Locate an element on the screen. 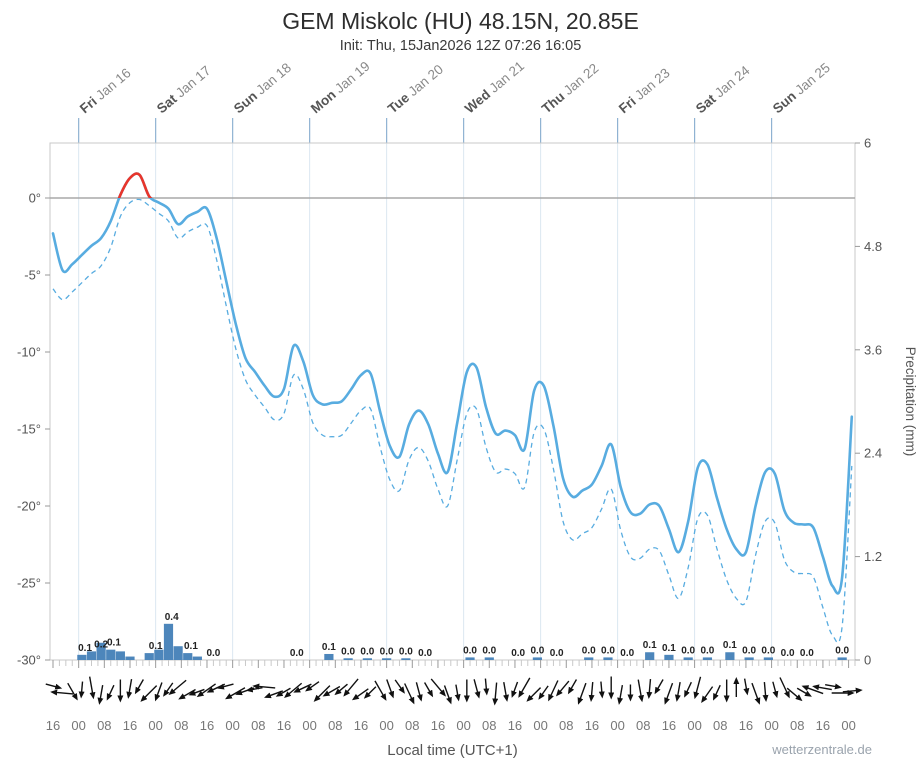  temp-axis-tick-label: -15° is located at coordinates (29, 429).